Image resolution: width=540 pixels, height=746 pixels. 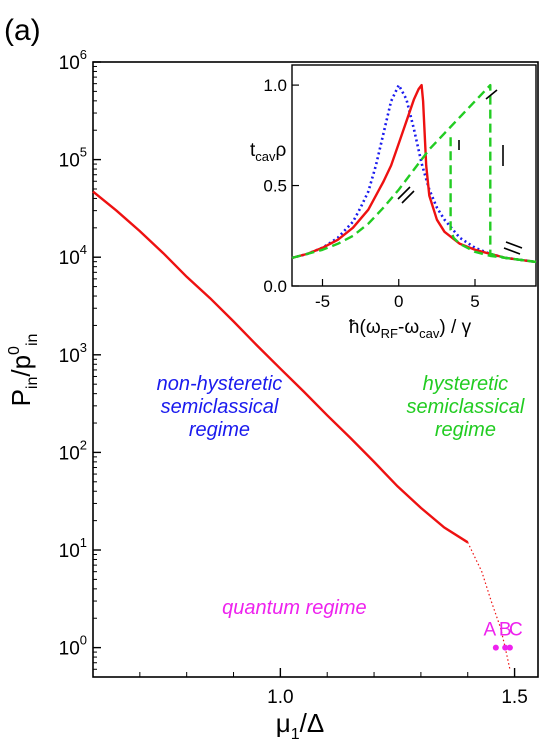 What do you see at coordinates (466, 384) in the screenshot?
I see `regime-label: hysteretic` at bounding box center [466, 384].